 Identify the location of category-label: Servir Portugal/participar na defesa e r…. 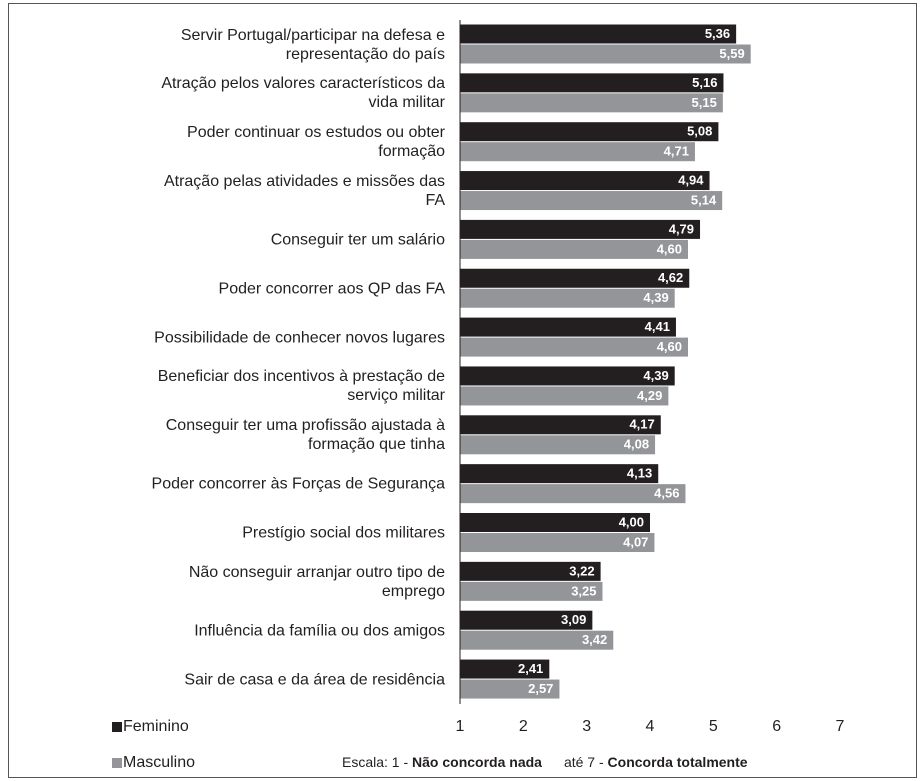
(312, 44).